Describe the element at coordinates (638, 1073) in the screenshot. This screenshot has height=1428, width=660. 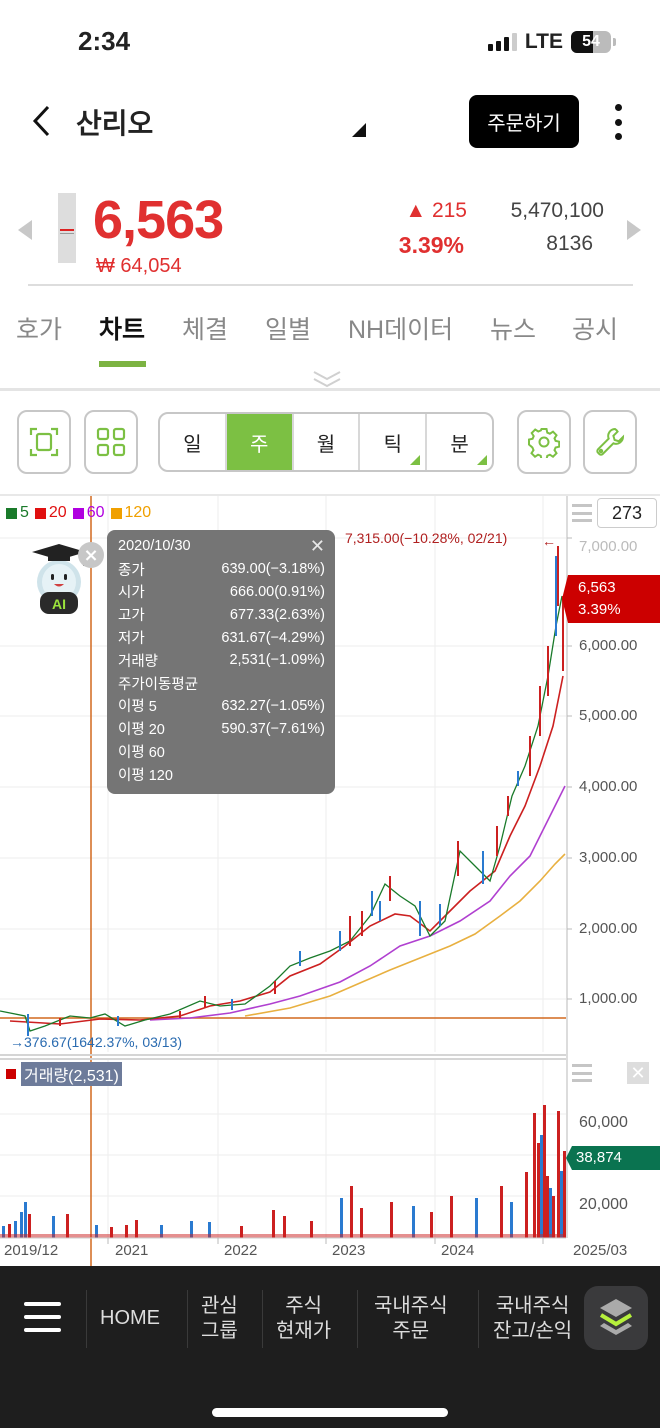
I see `volume-close-icon: ✕` at that location.